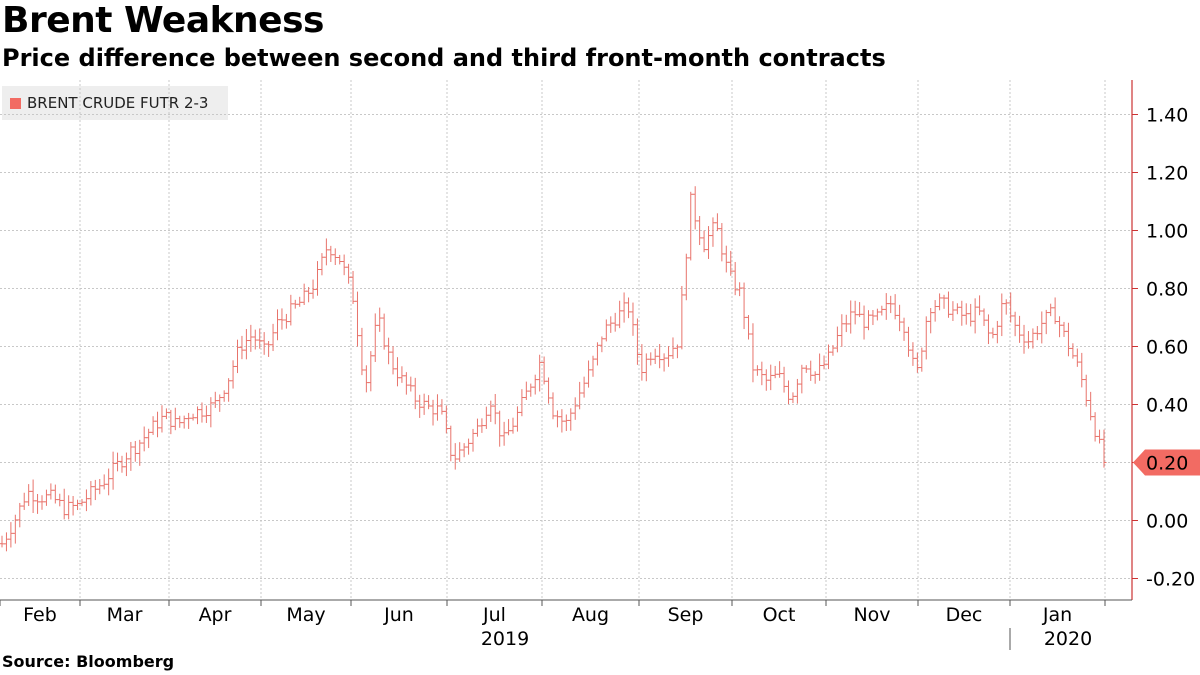  Describe the element at coordinates (494, 615) in the screenshot. I see `x-tick-label: Jul` at that location.